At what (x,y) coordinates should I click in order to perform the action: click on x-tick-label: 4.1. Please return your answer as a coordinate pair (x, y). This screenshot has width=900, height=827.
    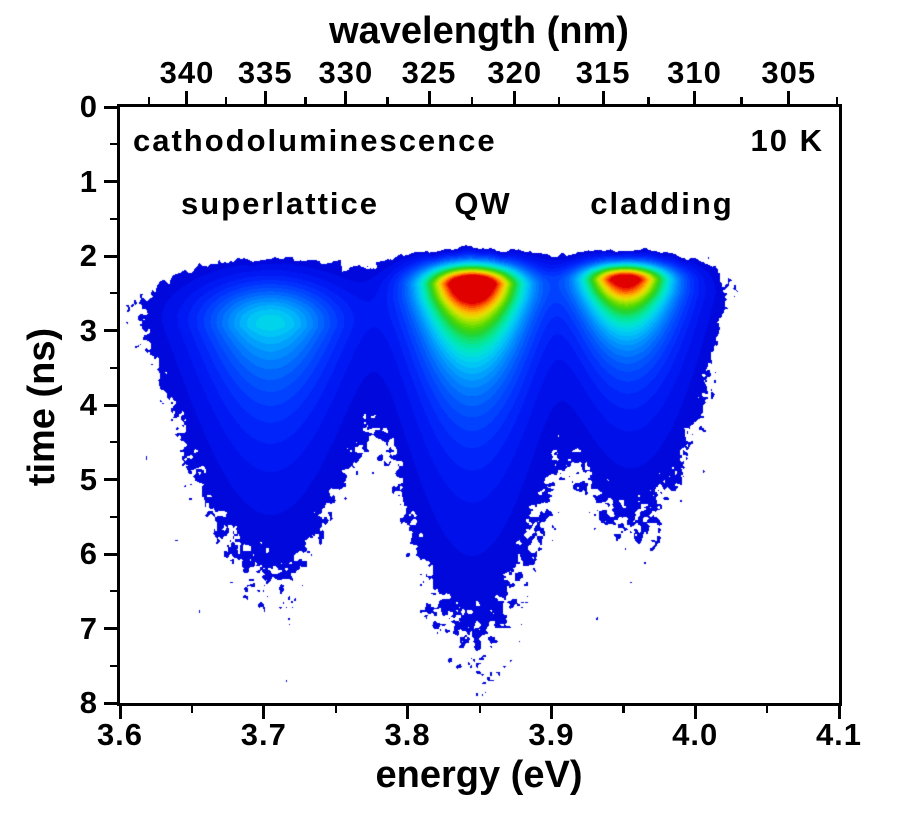
    Looking at the image, I should click on (839, 734).